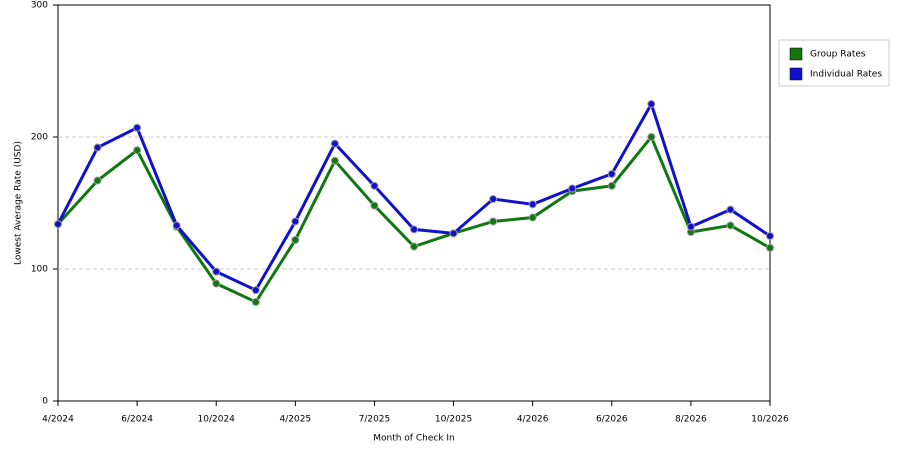  What do you see at coordinates (217, 420) in the screenshot?
I see `x-tick-label: 10/2024` at bounding box center [217, 420].